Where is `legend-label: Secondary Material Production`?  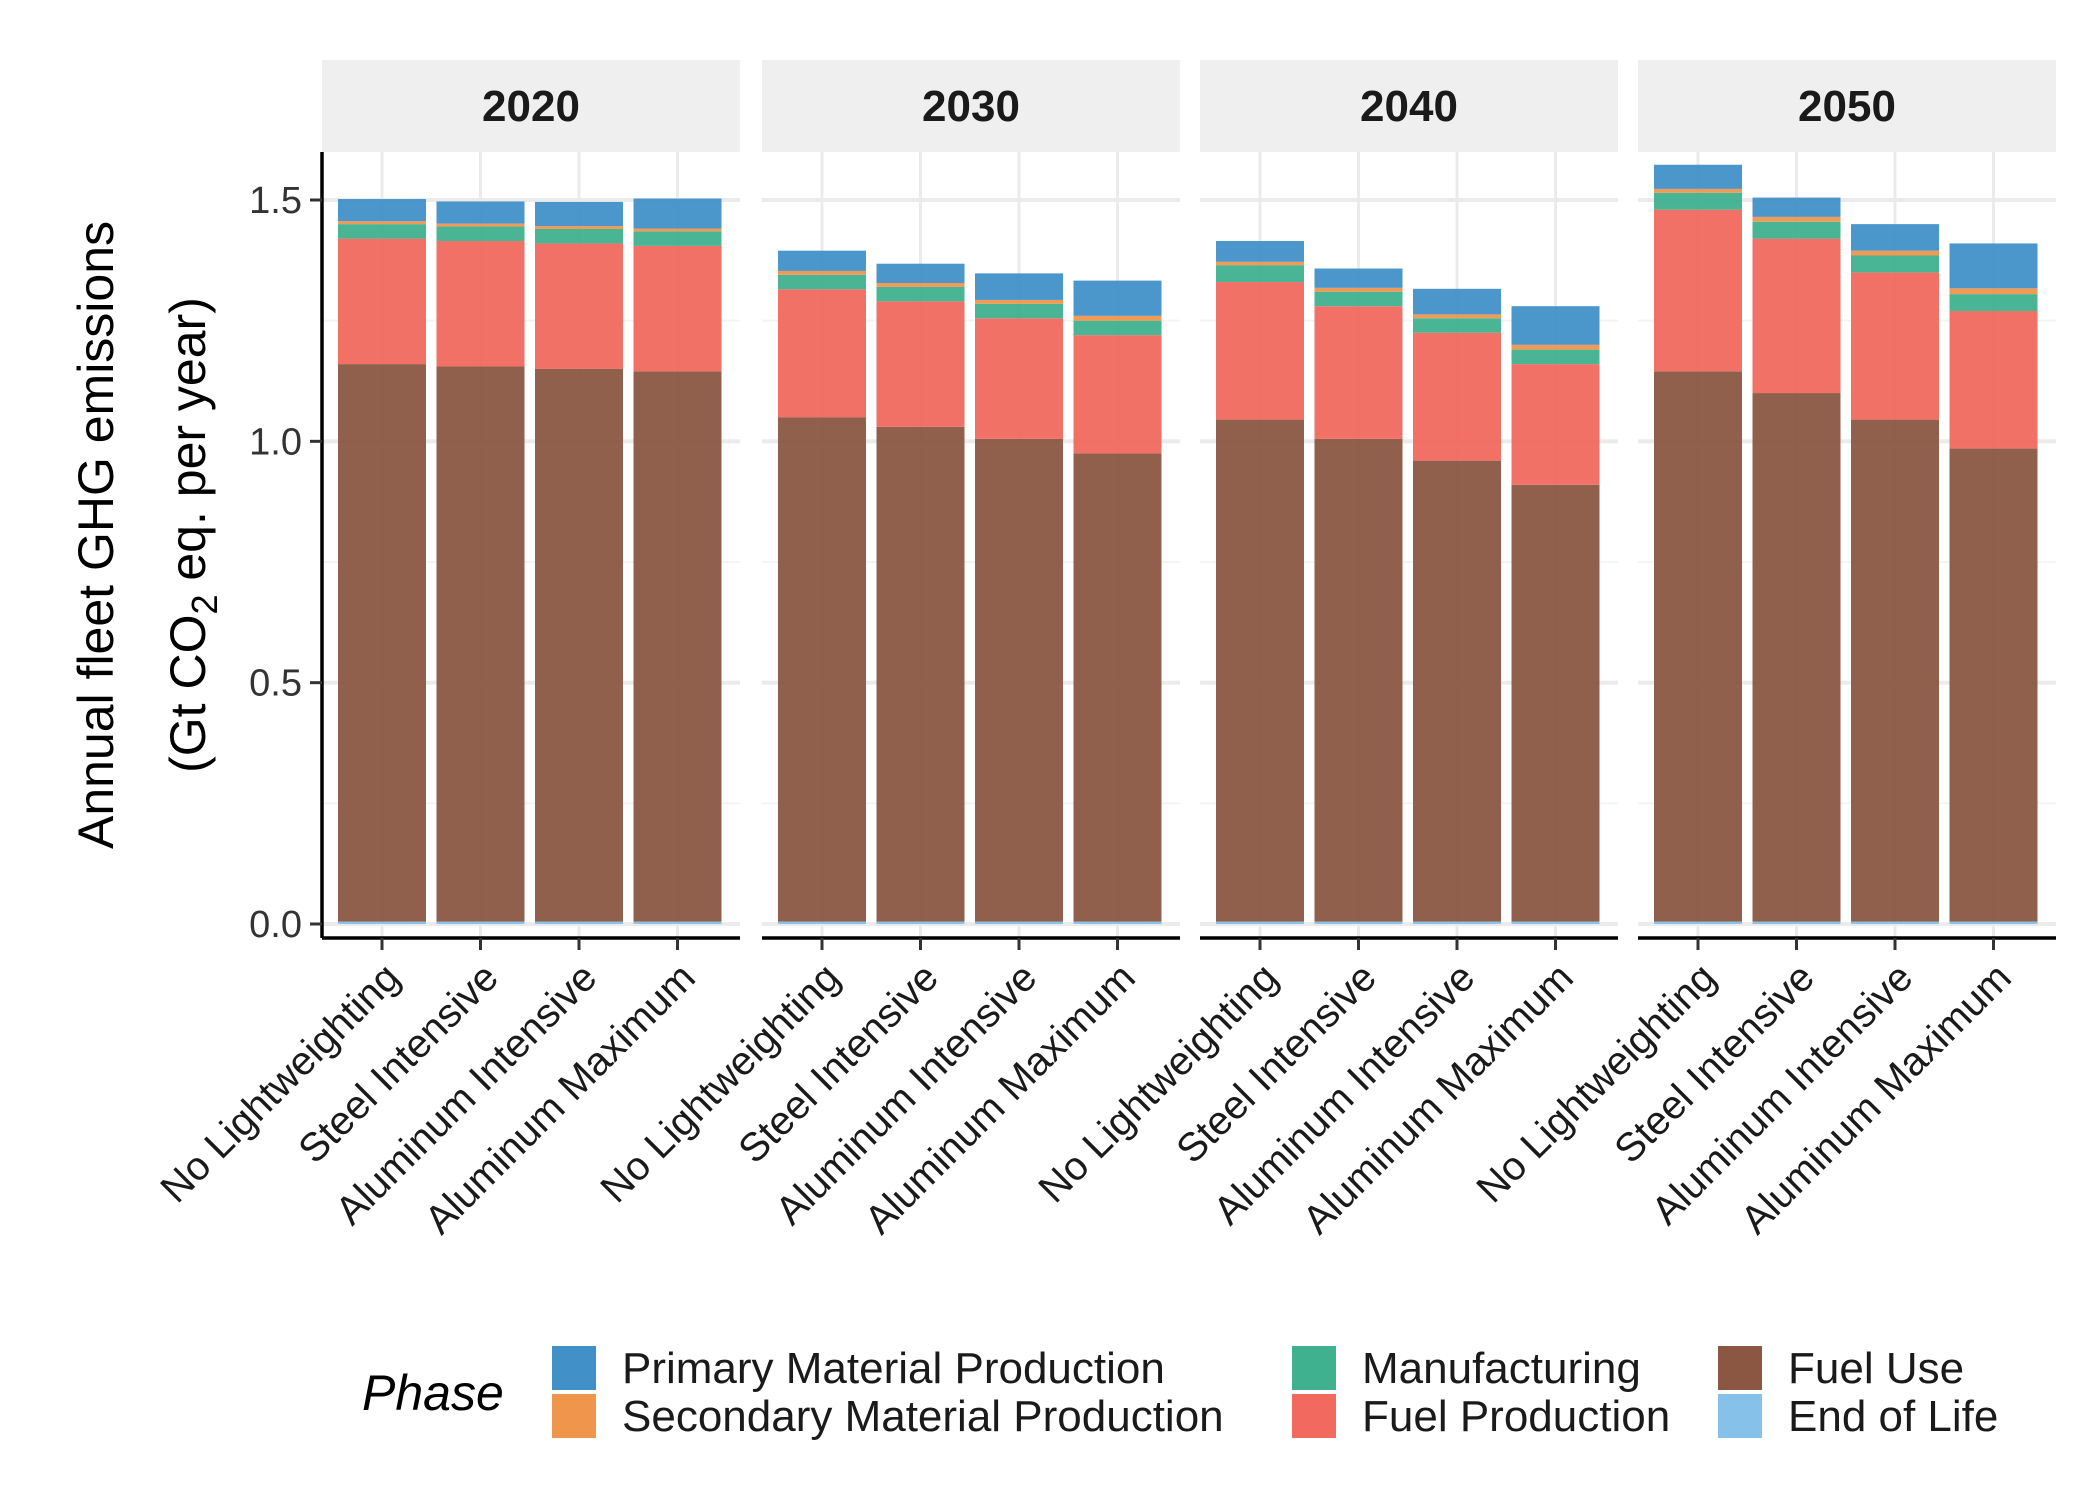 legend-label: Secondary Material Production is located at coordinates (923, 1416).